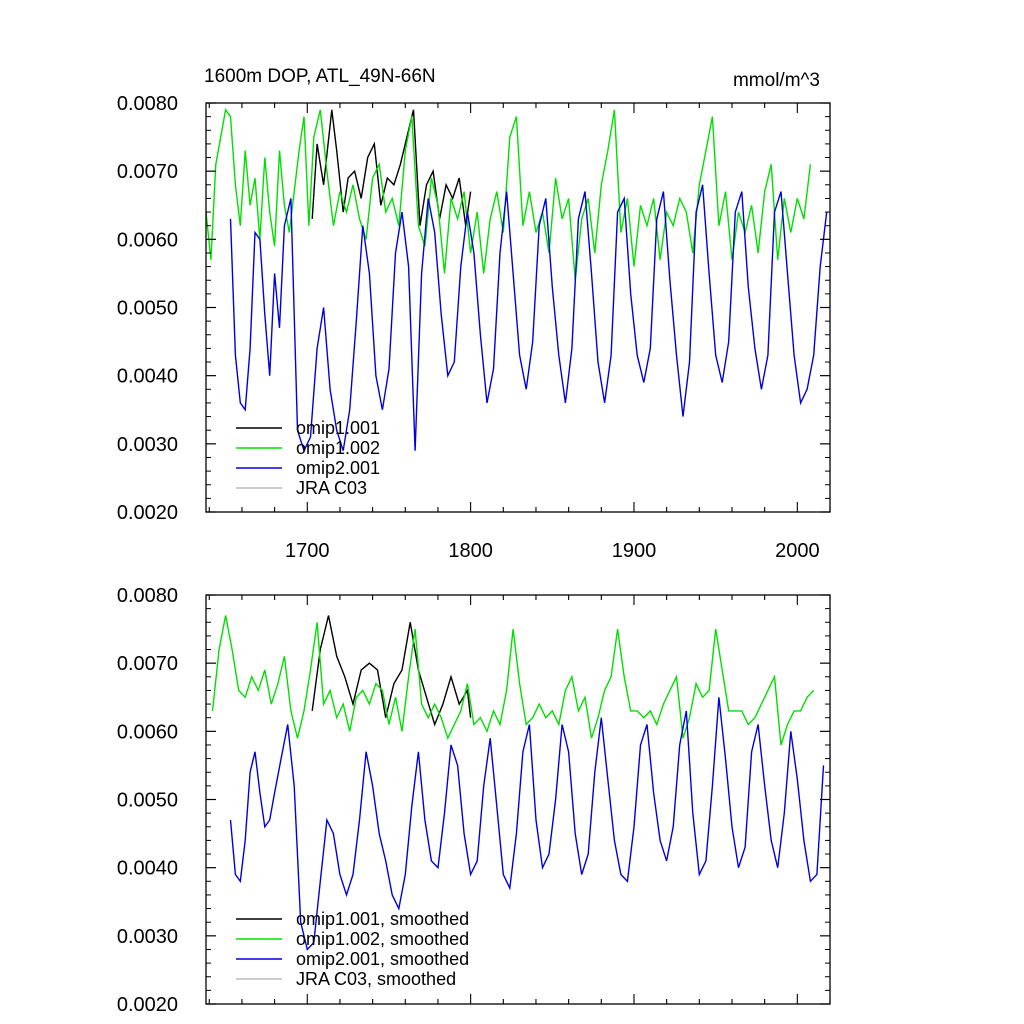 This screenshot has width=1024, height=1024. What do you see at coordinates (634, 551) in the screenshot?
I see `x-tick-label: 1900` at bounding box center [634, 551].